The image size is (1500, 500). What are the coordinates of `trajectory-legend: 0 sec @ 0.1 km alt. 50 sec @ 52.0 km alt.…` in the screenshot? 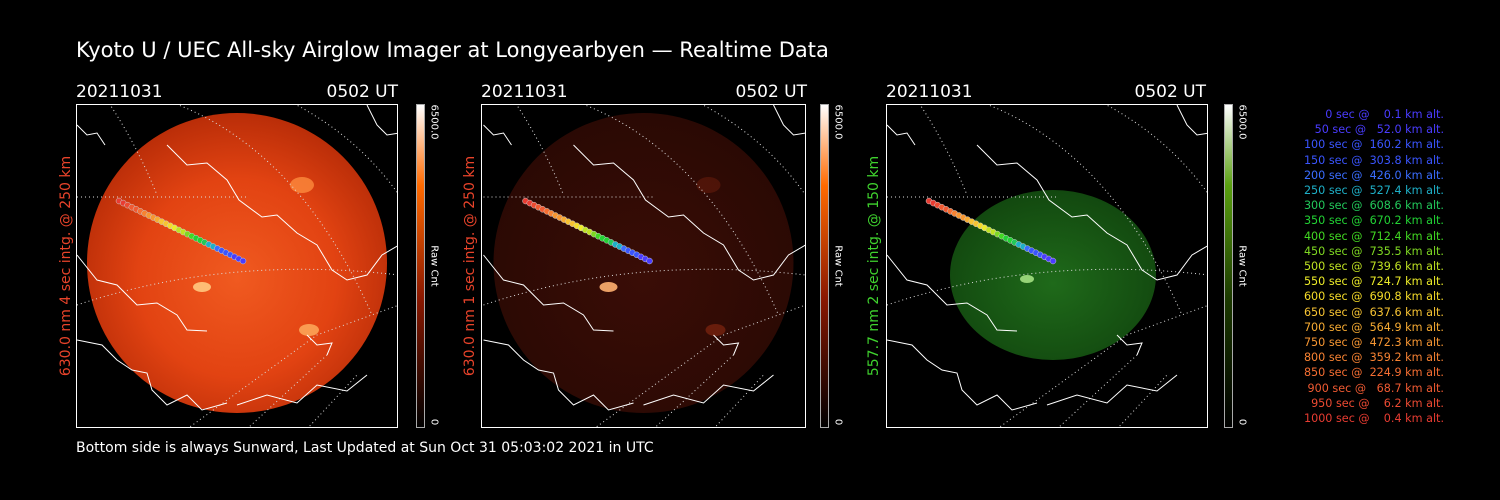 It's located at (1352, 266).